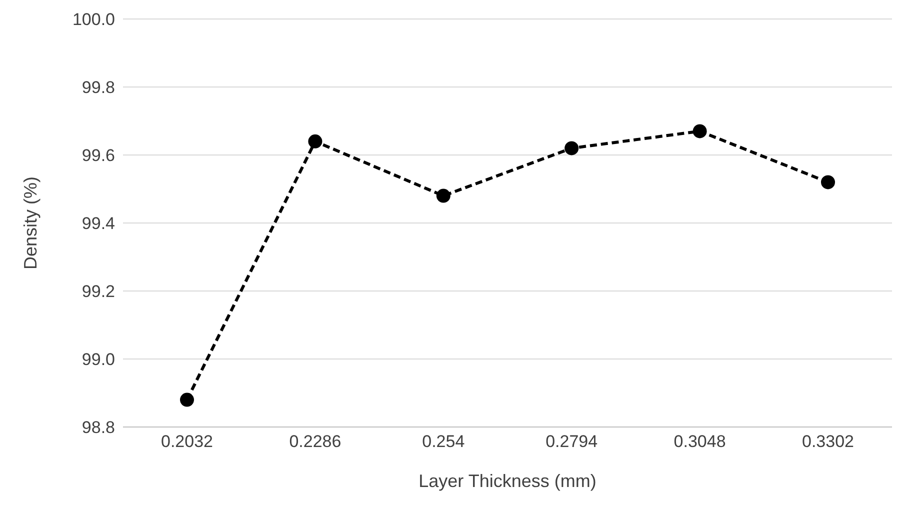 Image resolution: width=910 pixels, height=513 pixels. I want to click on y-tick-label: 99.8, so click(98, 88).